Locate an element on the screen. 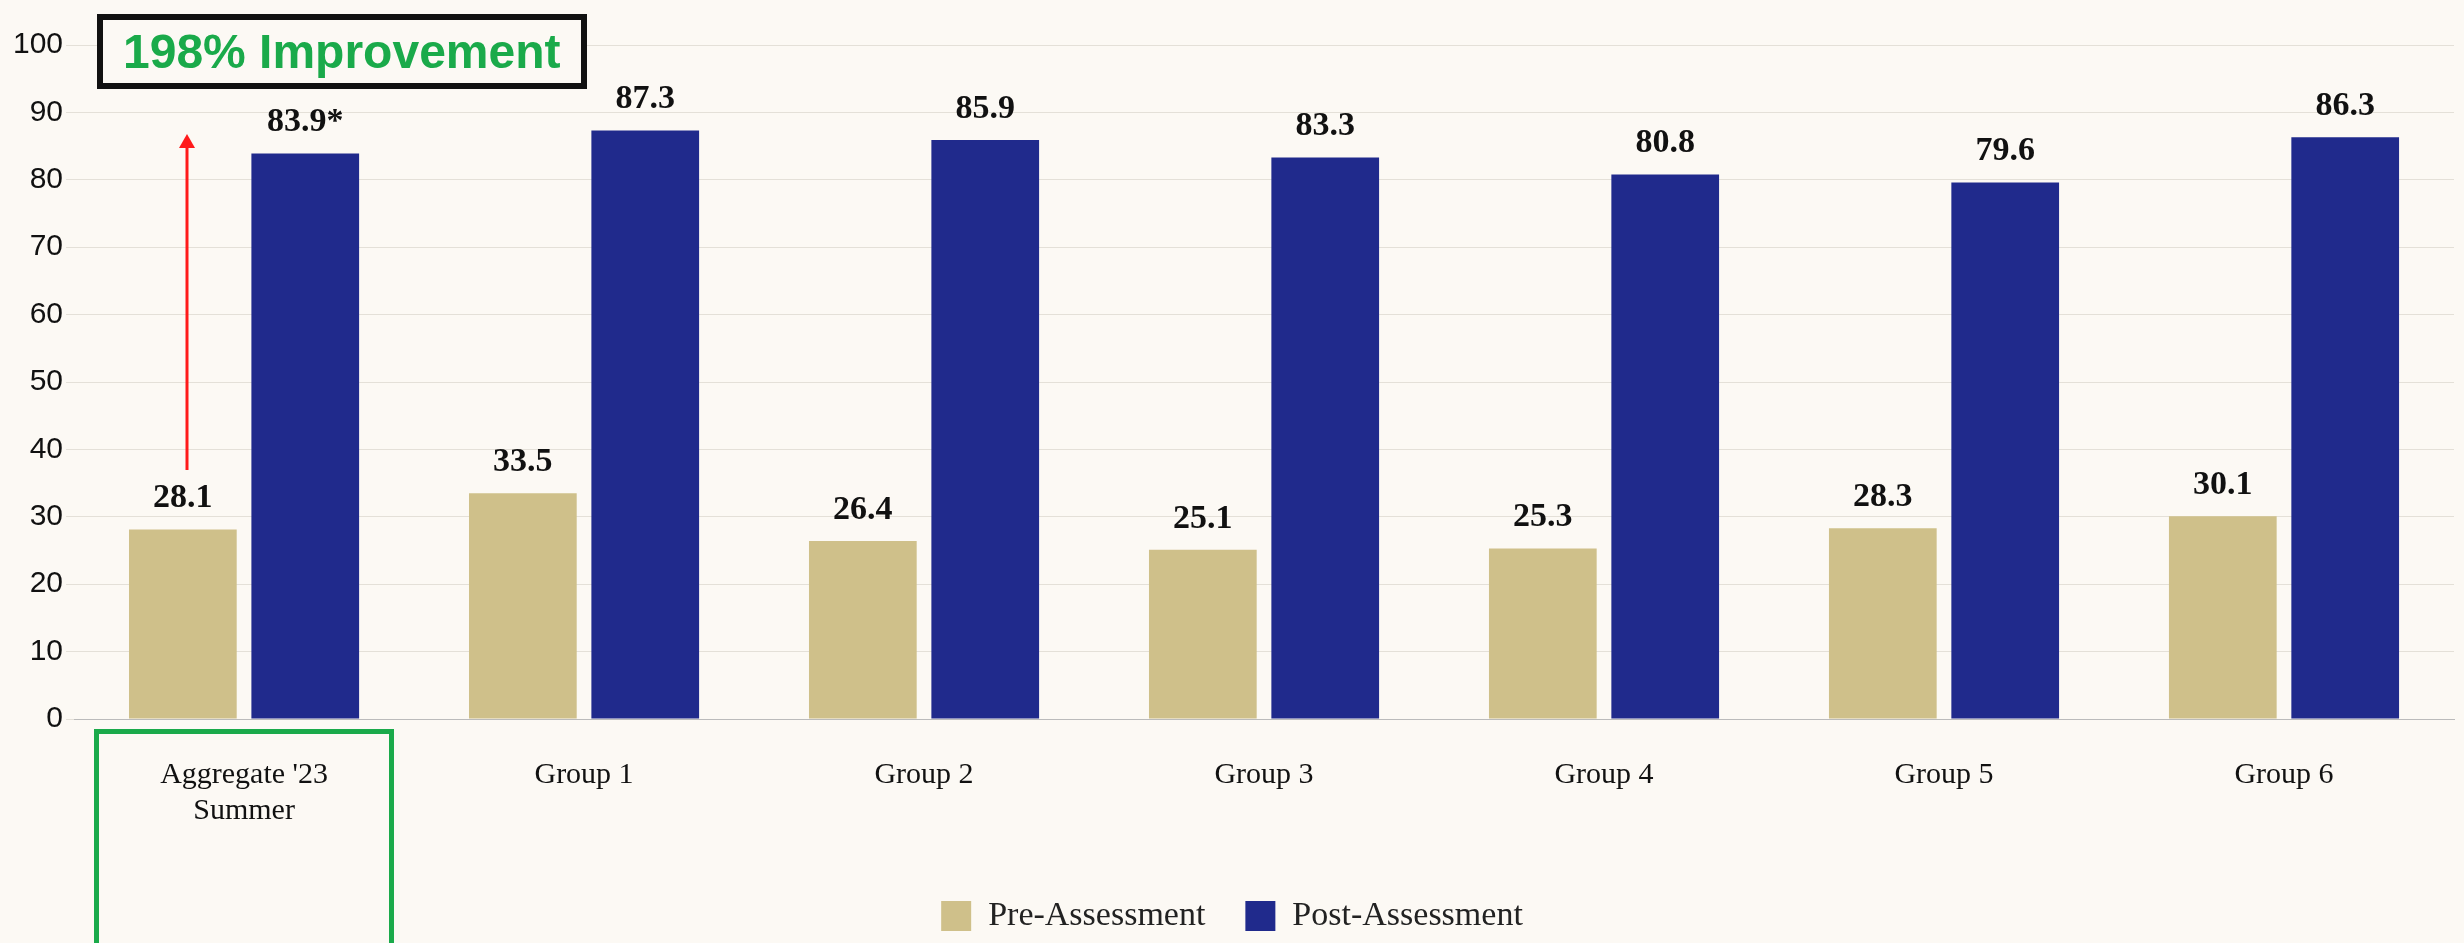  x-tick-label: Group 3 is located at coordinates (1264, 772).